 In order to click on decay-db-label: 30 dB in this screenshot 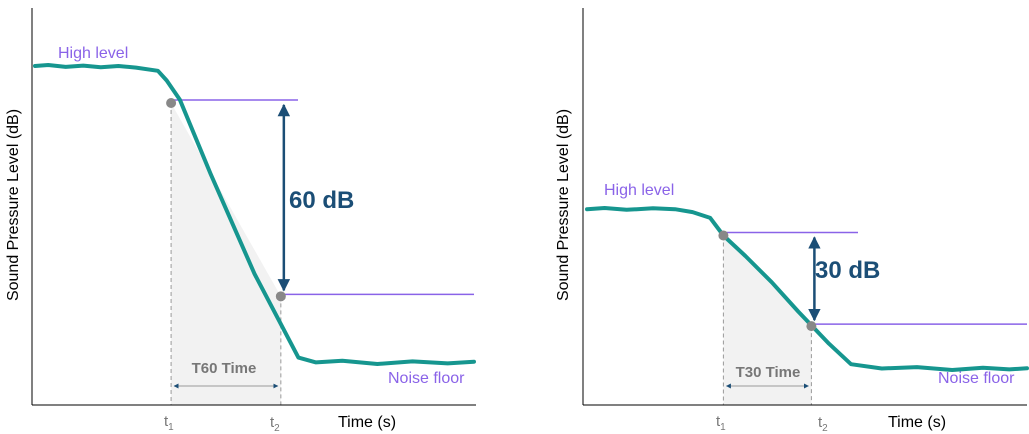, I will do `click(847, 270)`.